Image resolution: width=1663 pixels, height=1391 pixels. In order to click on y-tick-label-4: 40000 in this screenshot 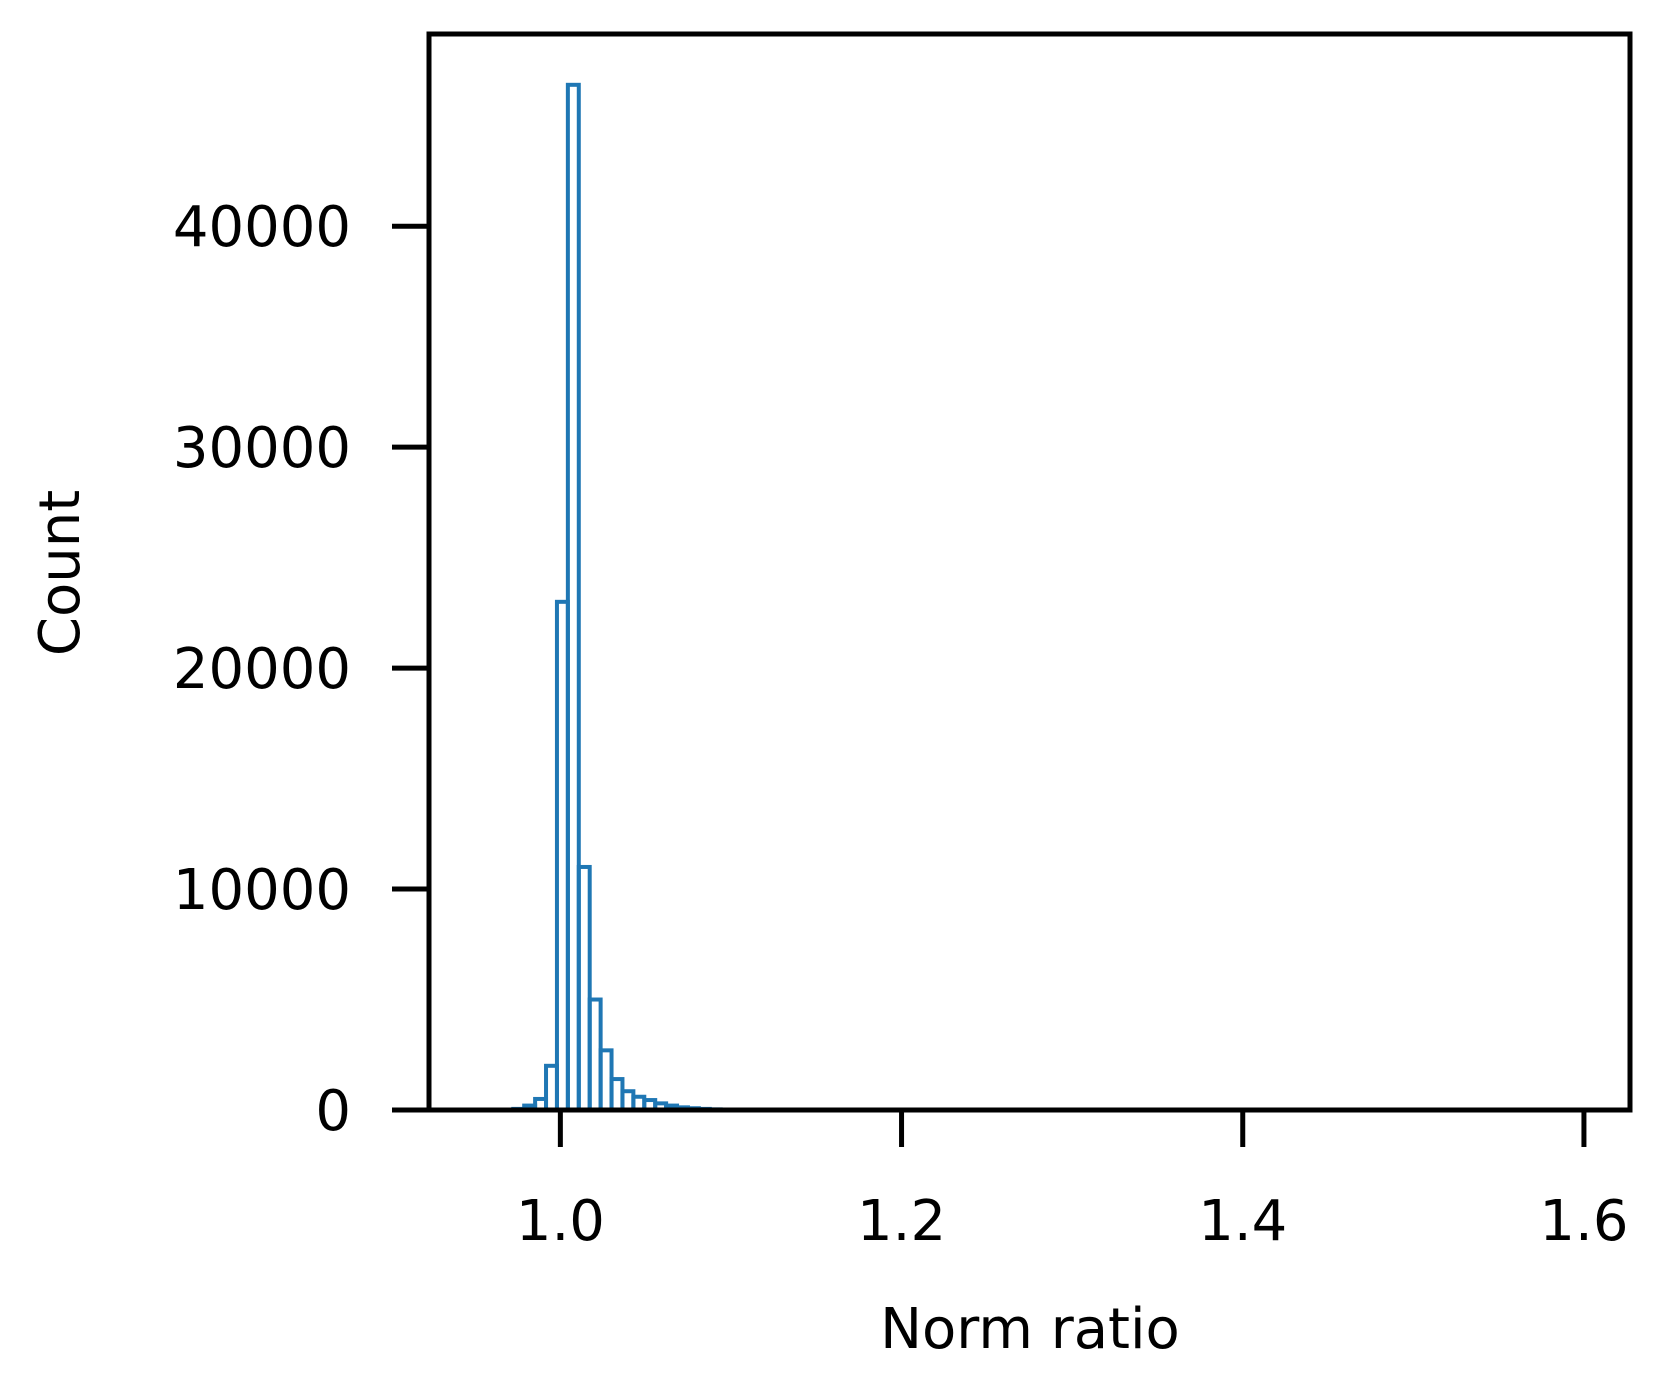, I will do `click(262, 227)`.